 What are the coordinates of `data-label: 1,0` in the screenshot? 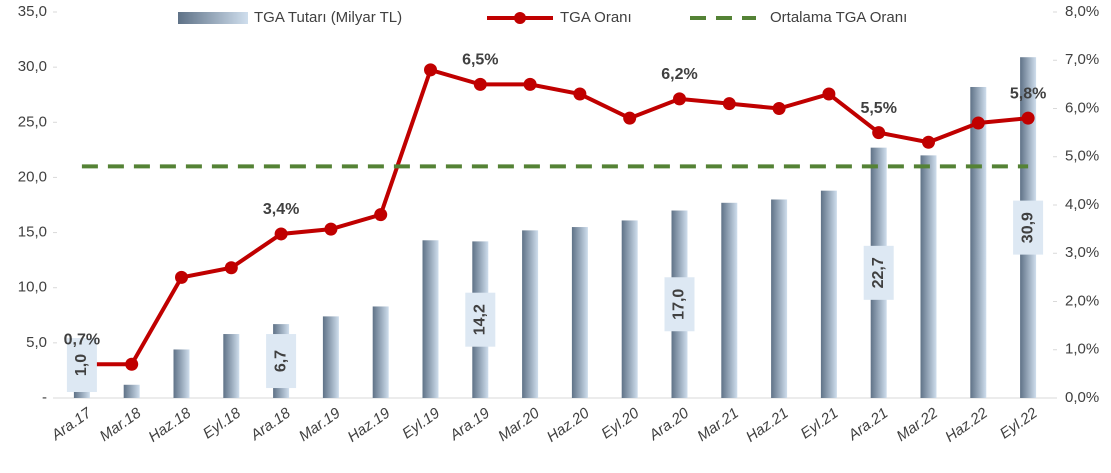 It's located at (81, 365).